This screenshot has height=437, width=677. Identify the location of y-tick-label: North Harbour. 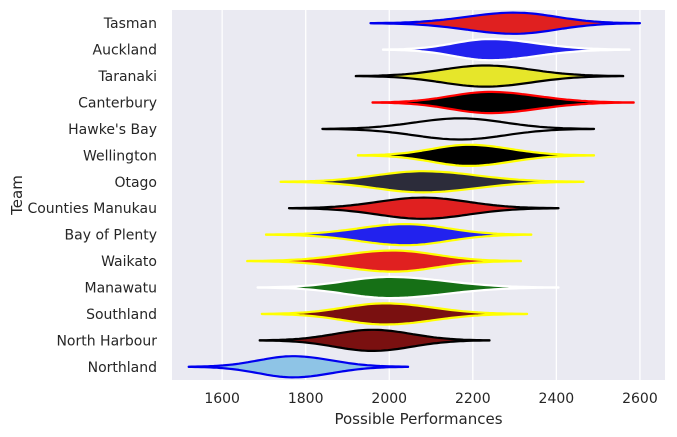
(106, 341).